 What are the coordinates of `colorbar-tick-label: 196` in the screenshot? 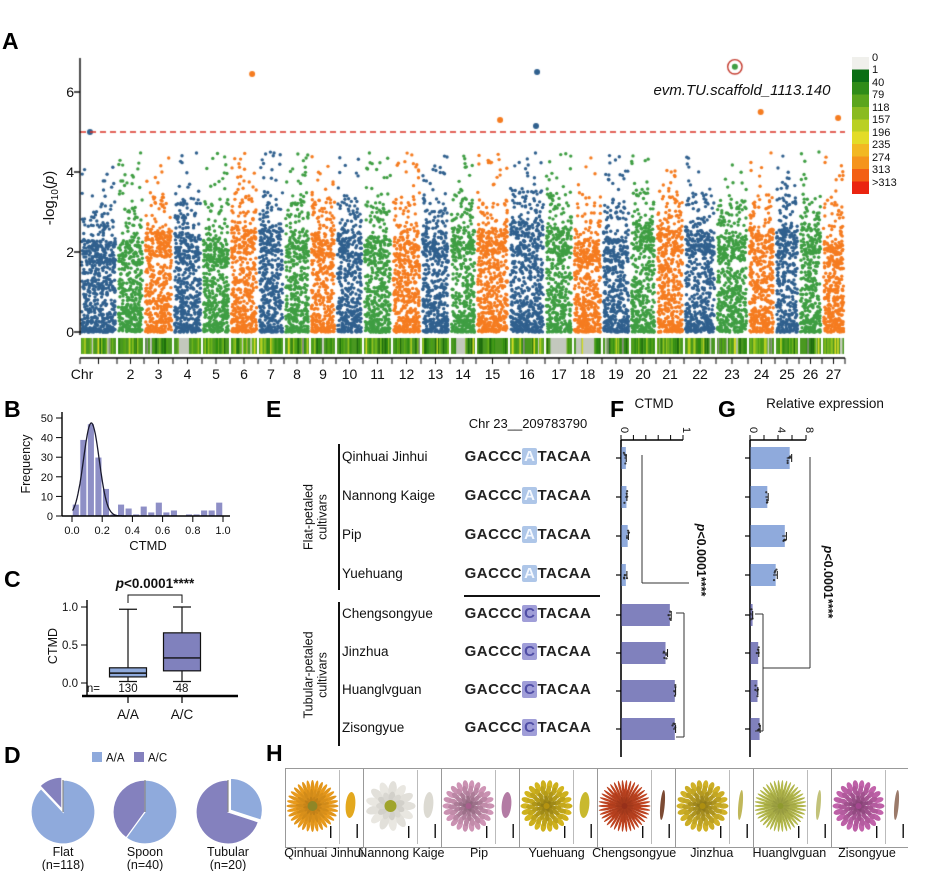 It's located at (881, 132).